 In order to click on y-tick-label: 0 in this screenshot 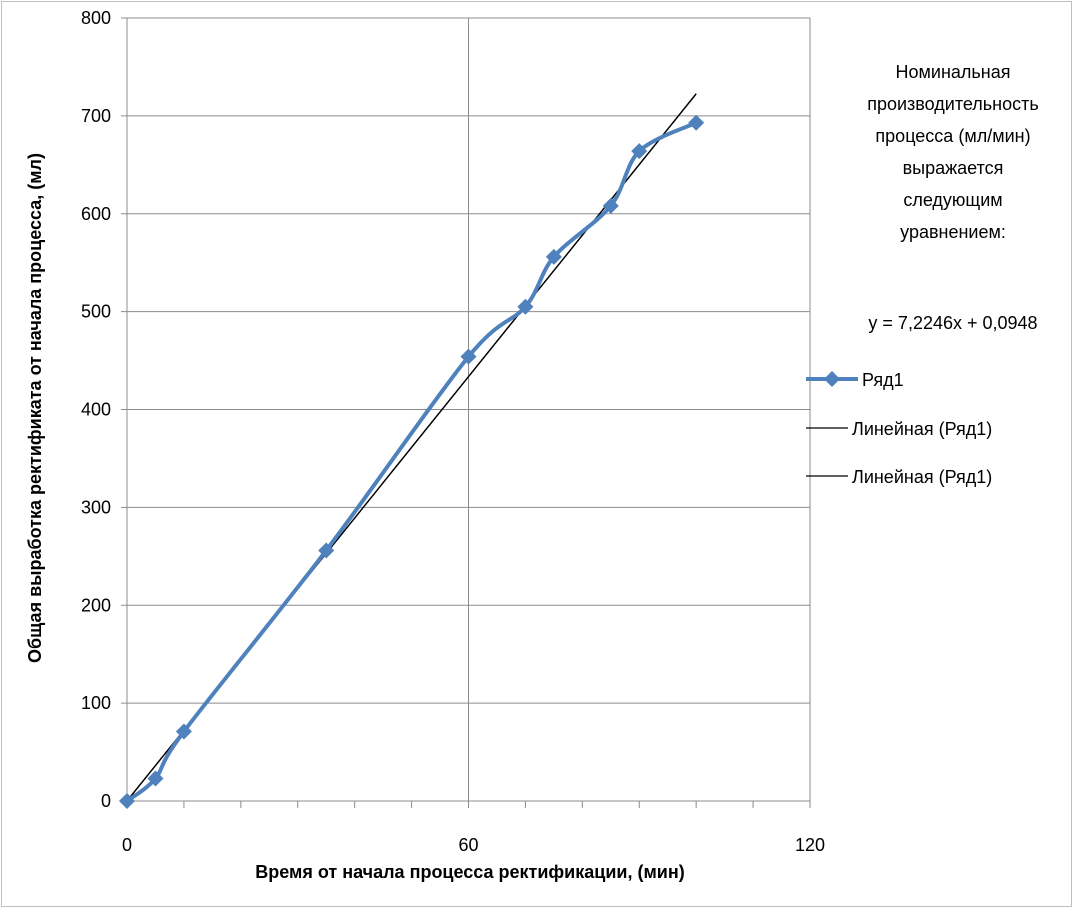, I will do `click(106, 801)`.